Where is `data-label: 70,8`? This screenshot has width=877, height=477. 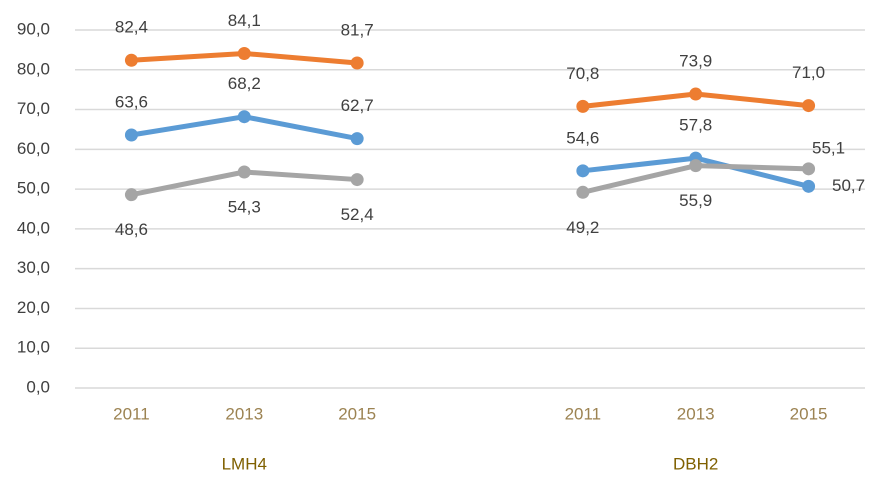 data-label: 70,8 is located at coordinates (582, 73).